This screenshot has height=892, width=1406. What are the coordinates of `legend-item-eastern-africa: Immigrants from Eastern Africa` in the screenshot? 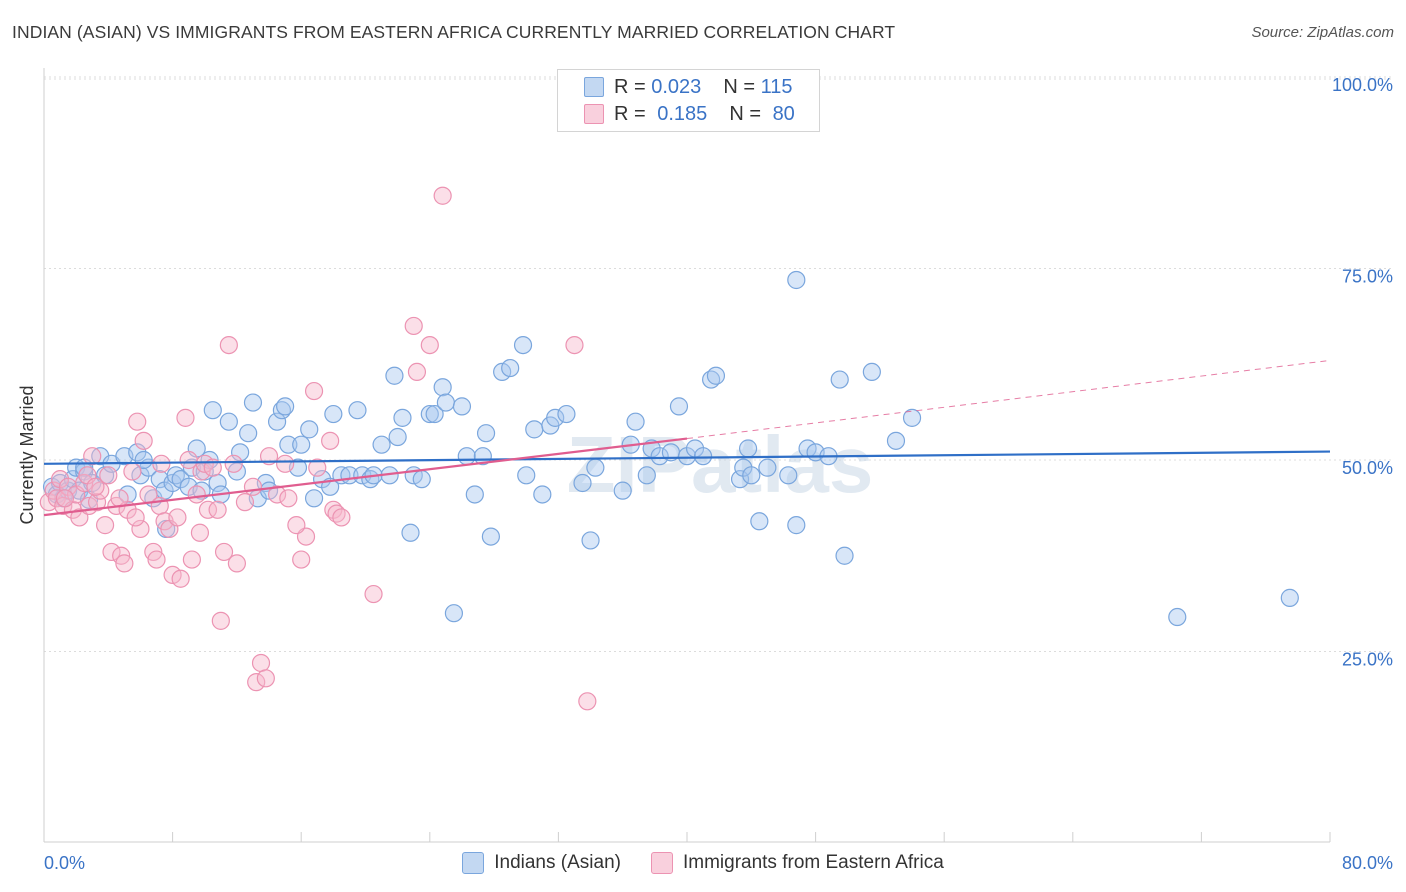 It's located at (797, 863).